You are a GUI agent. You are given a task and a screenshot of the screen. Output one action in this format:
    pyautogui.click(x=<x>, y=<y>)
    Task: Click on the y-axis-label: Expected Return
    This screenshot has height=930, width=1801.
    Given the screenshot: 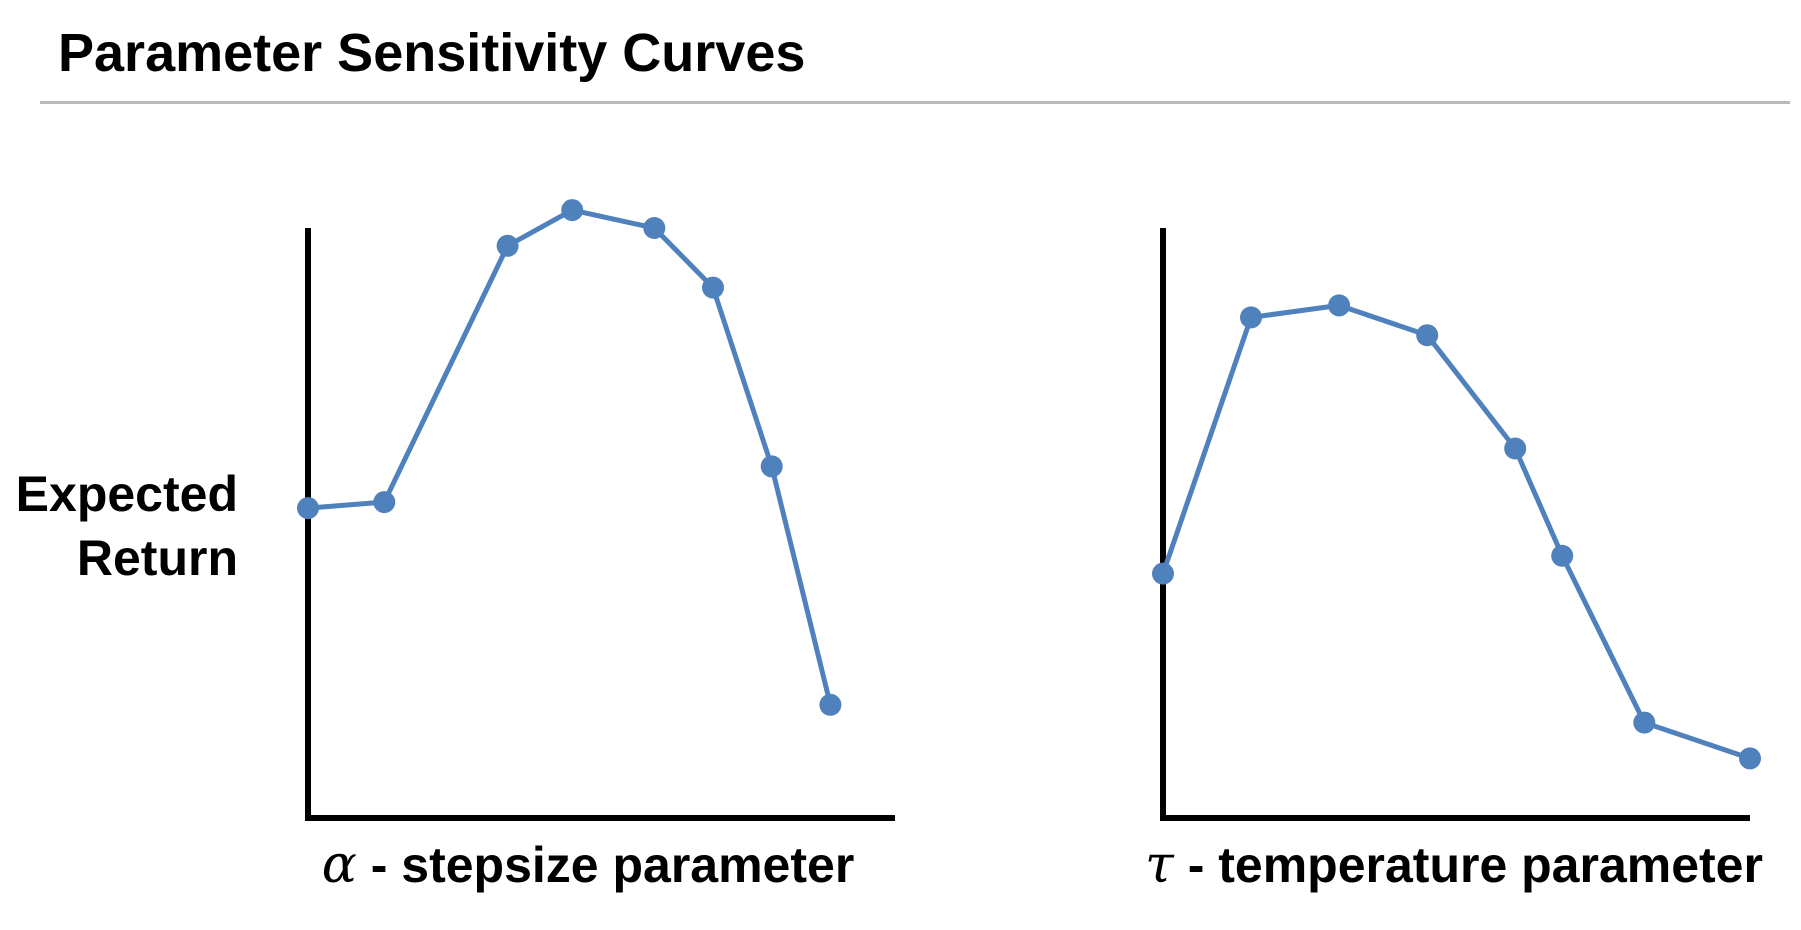 What is the action you would take?
    pyautogui.click(x=119, y=526)
    